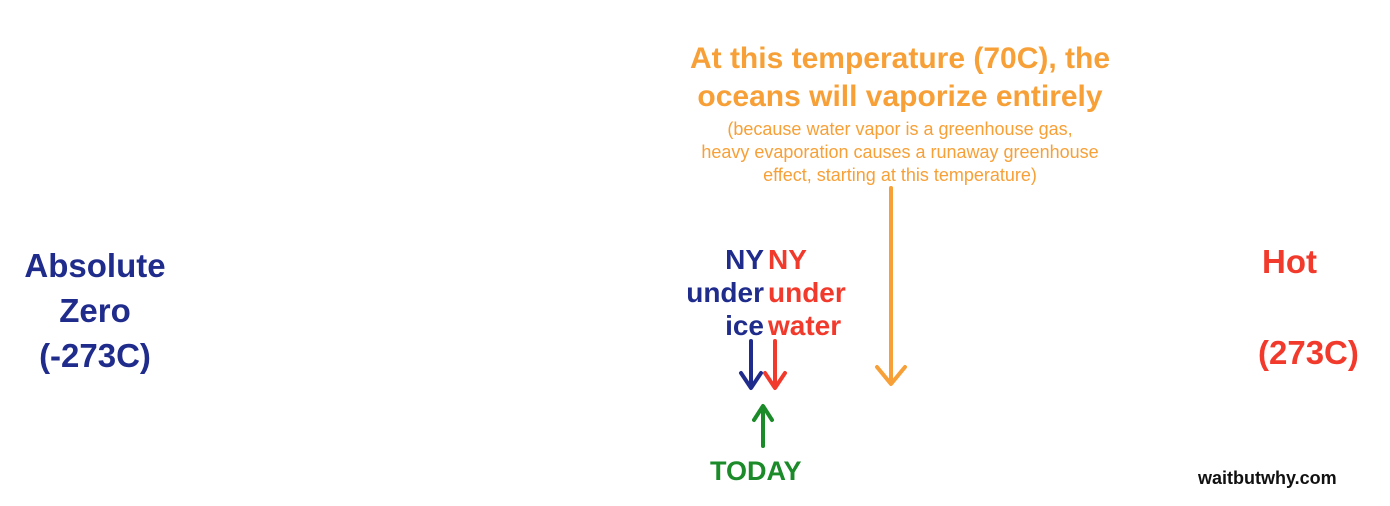 This screenshot has width=1390, height=506. I want to click on ice-line: ice, so click(744, 325).